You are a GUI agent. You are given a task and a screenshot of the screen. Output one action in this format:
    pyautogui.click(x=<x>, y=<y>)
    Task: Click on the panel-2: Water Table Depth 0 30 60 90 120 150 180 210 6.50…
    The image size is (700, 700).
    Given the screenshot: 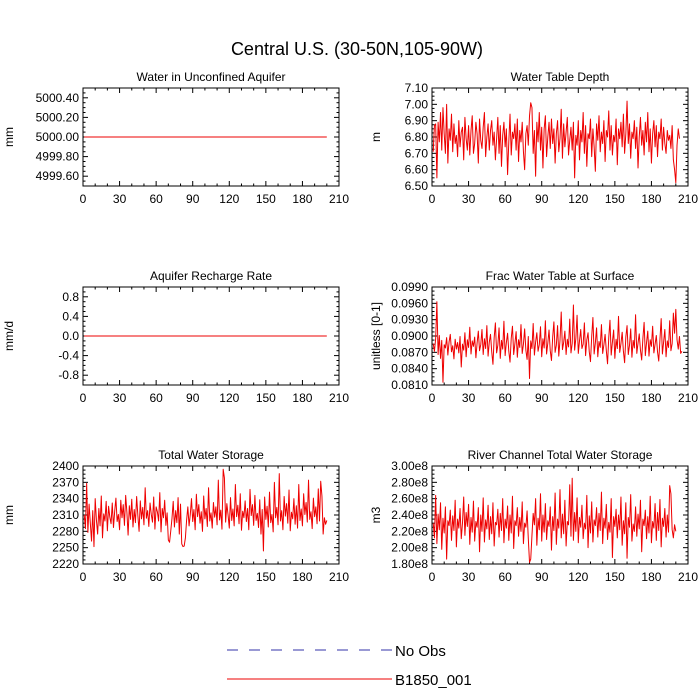 What is the action you would take?
    pyautogui.click(x=533, y=138)
    